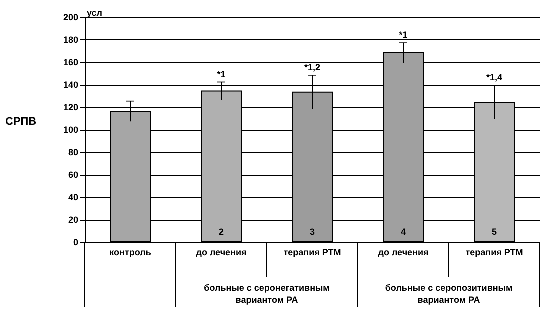 This screenshot has height=334, width=558. Describe the element at coordinates (403, 232) in the screenshot. I see `annotation: 4` at that location.